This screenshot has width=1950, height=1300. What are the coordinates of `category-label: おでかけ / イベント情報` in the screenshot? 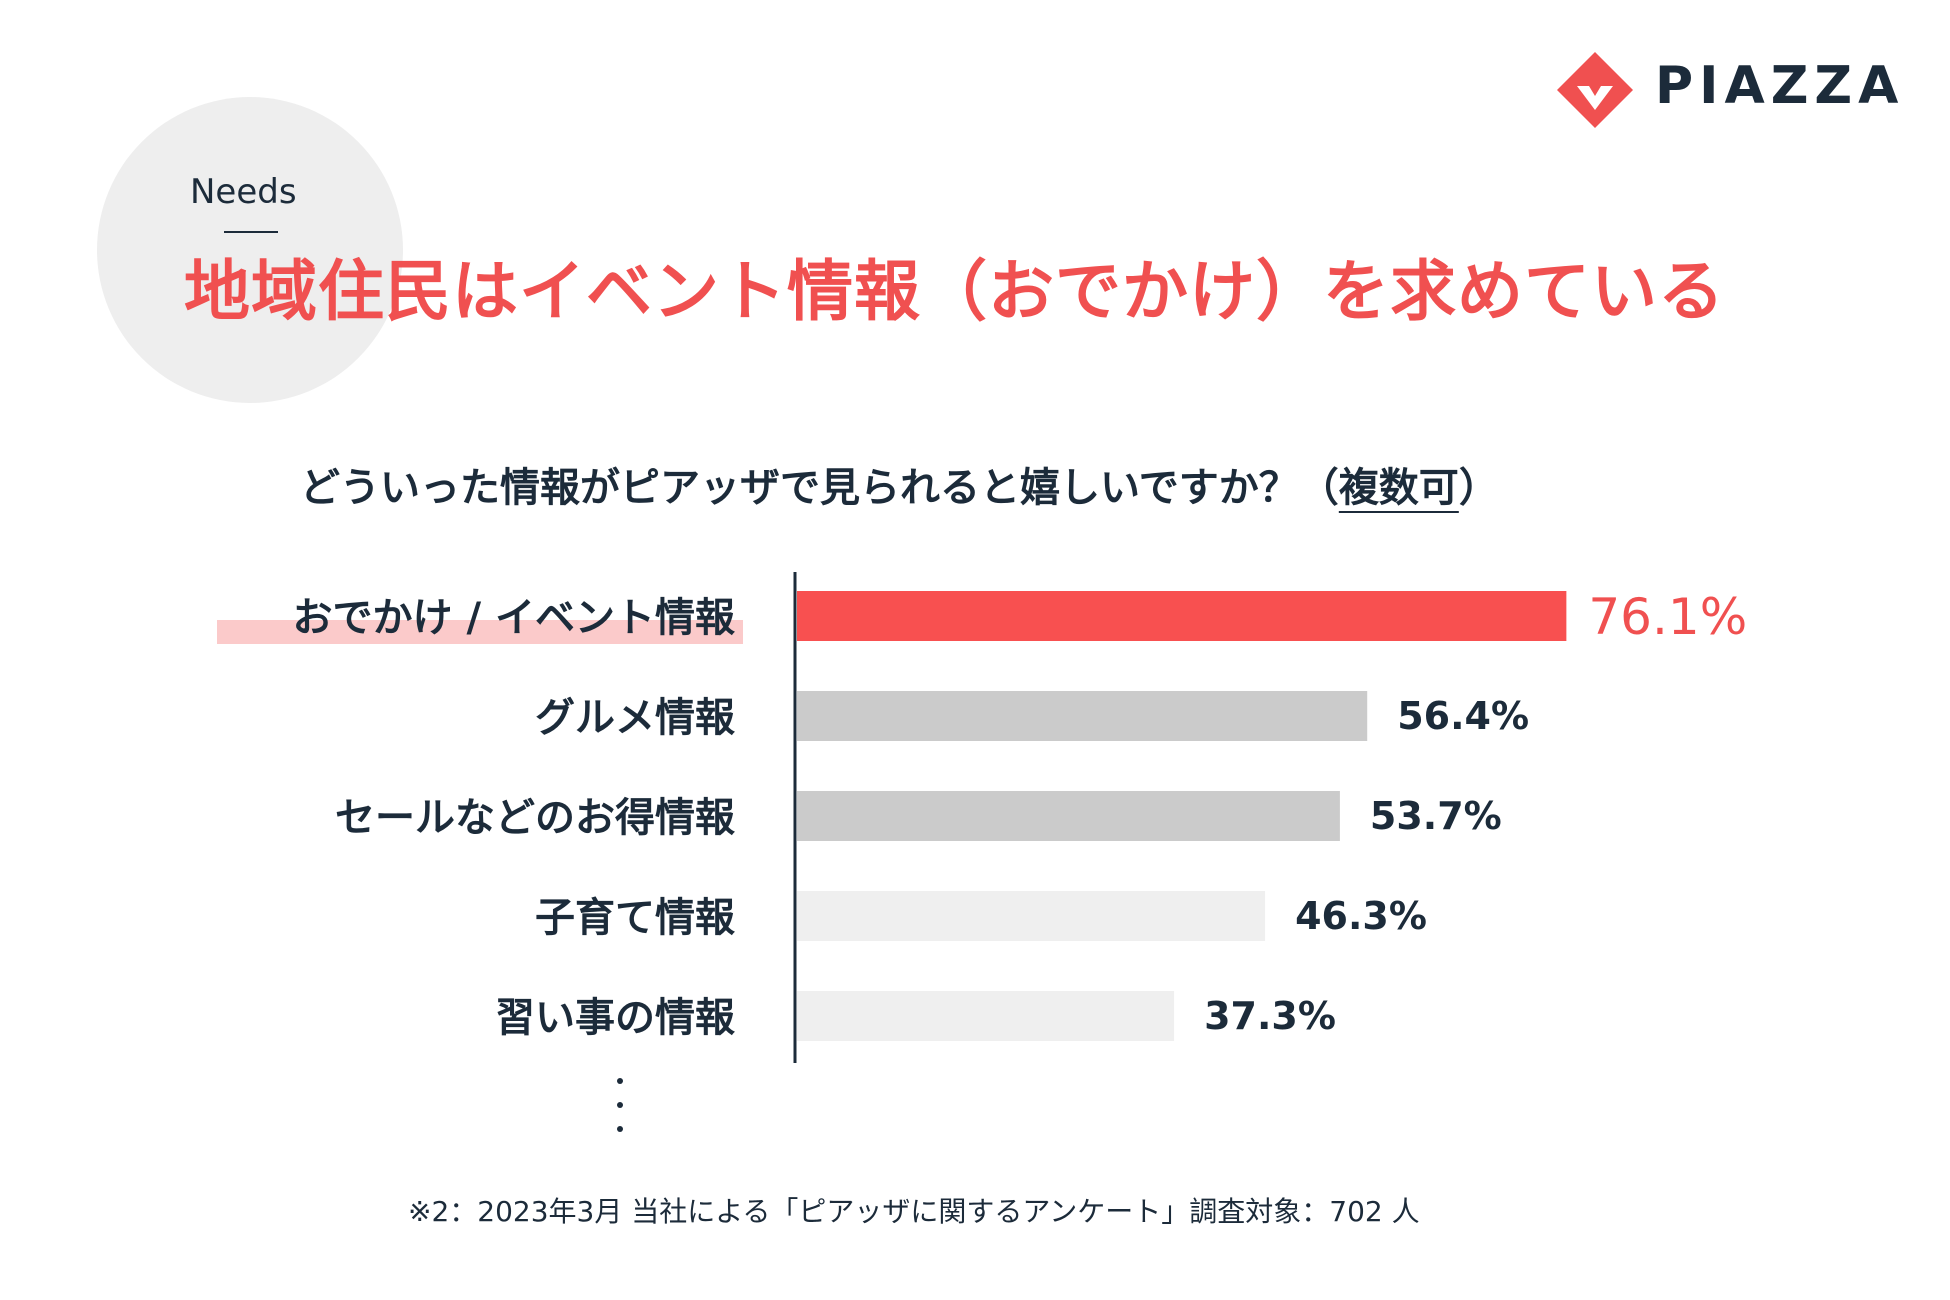 It's located at (514, 618).